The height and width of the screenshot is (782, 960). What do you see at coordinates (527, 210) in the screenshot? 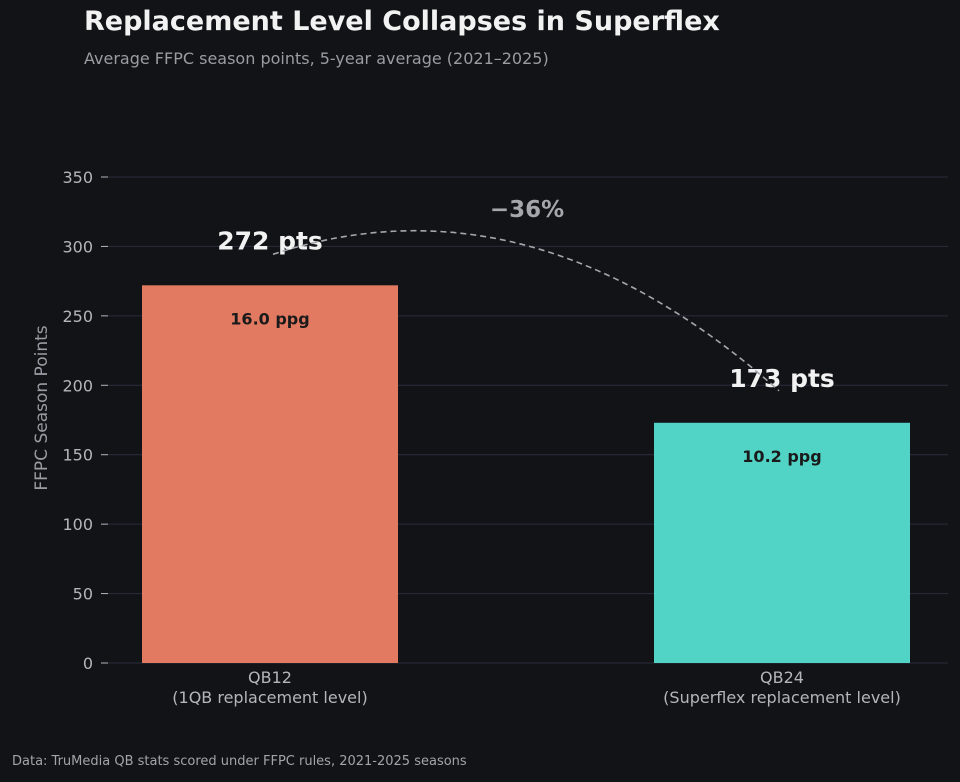
I see `percent-change-label: −36%` at bounding box center [527, 210].